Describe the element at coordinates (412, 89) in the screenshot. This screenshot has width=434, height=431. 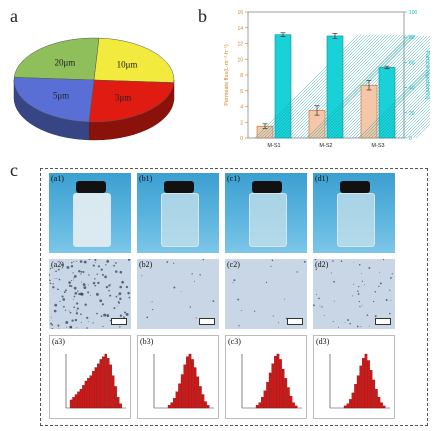
I see `right-tick-label: 40` at that location.